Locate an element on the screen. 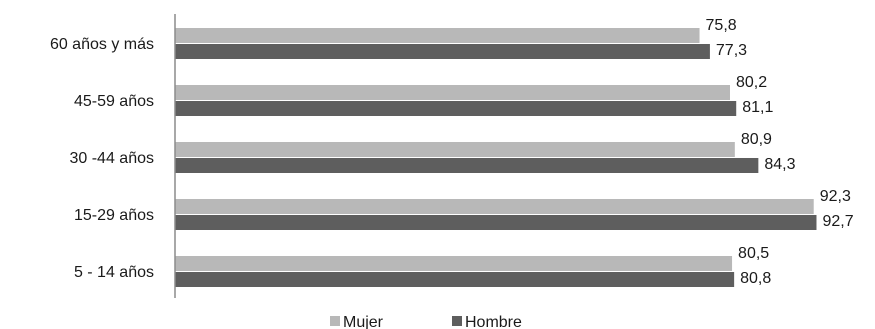 The height and width of the screenshot is (329, 875). legend-label-mujer: Mujer is located at coordinates (363, 321).